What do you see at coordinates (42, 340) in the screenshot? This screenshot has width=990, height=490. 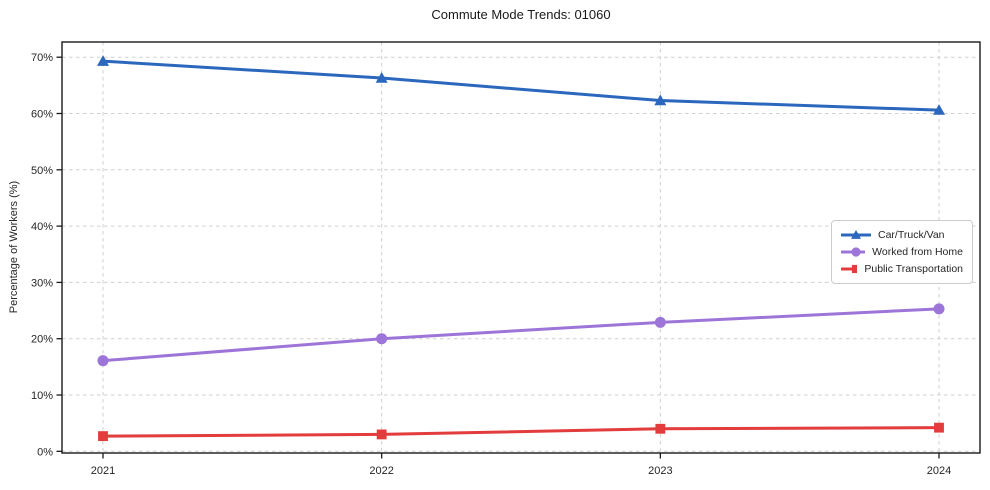 I see `y-tick-label: 20%` at bounding box center [42, 340].